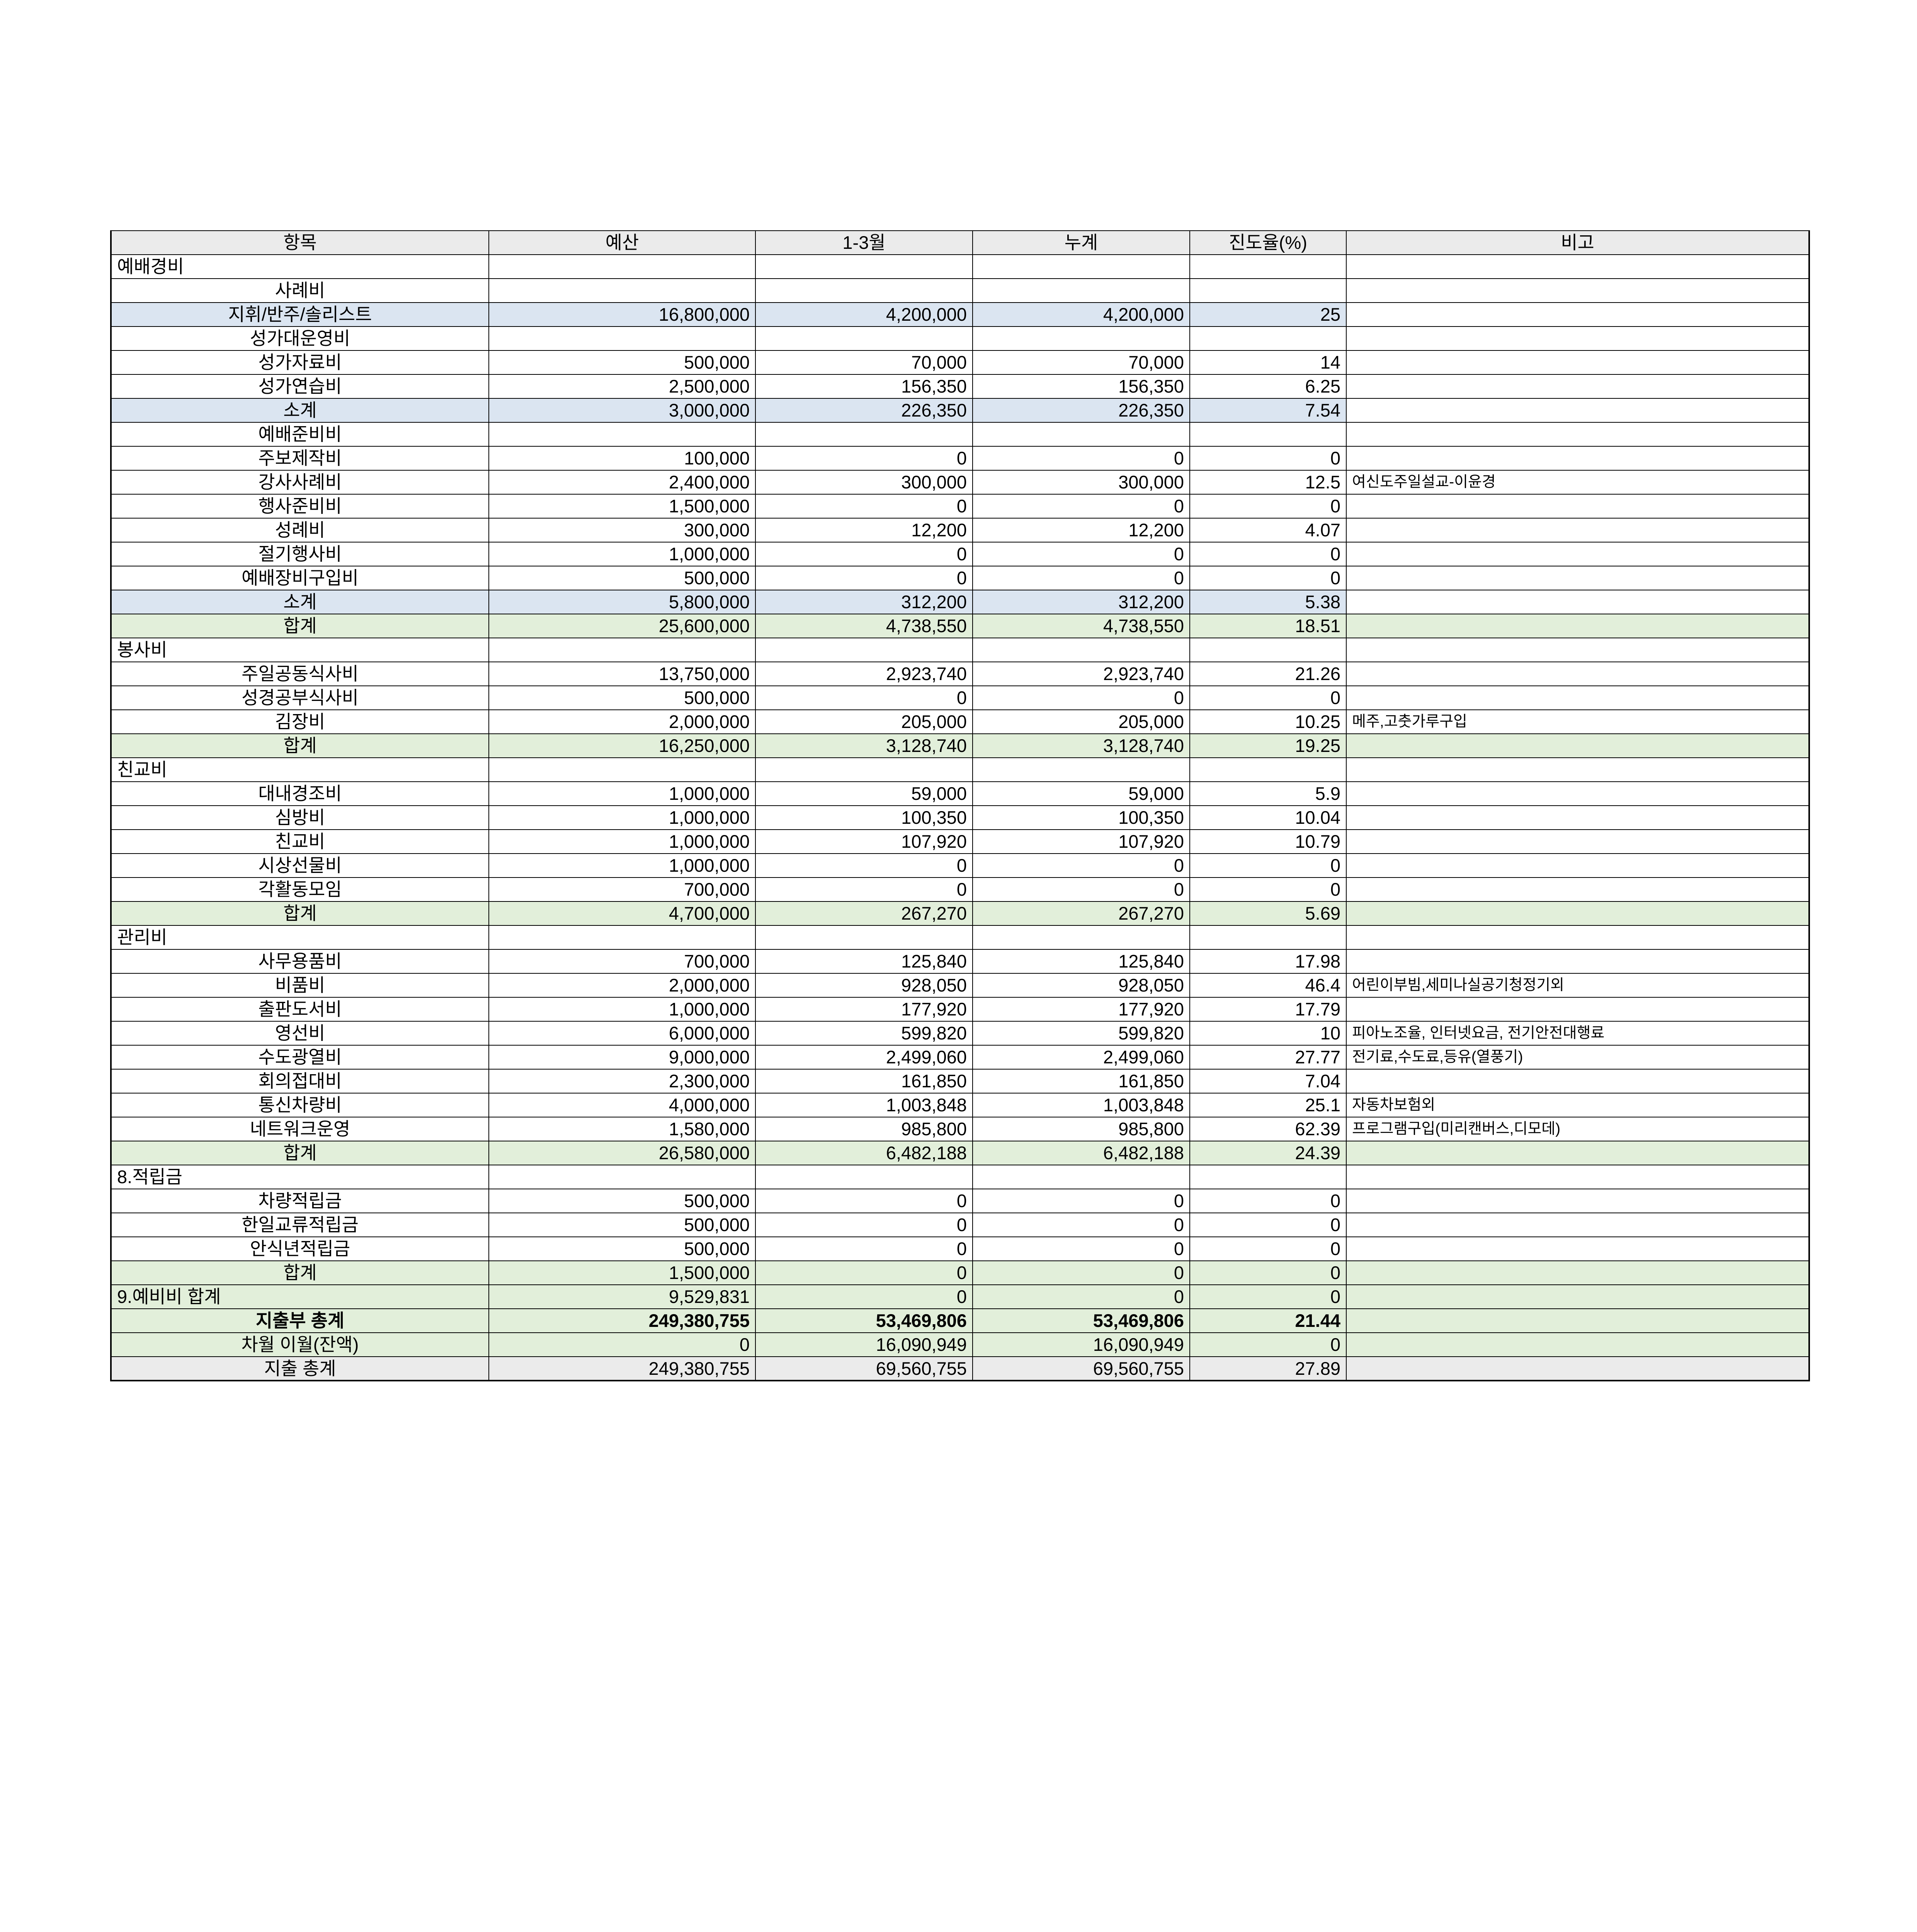  I want to click on row-months-value: 69,560,755, so click(864, 1369).